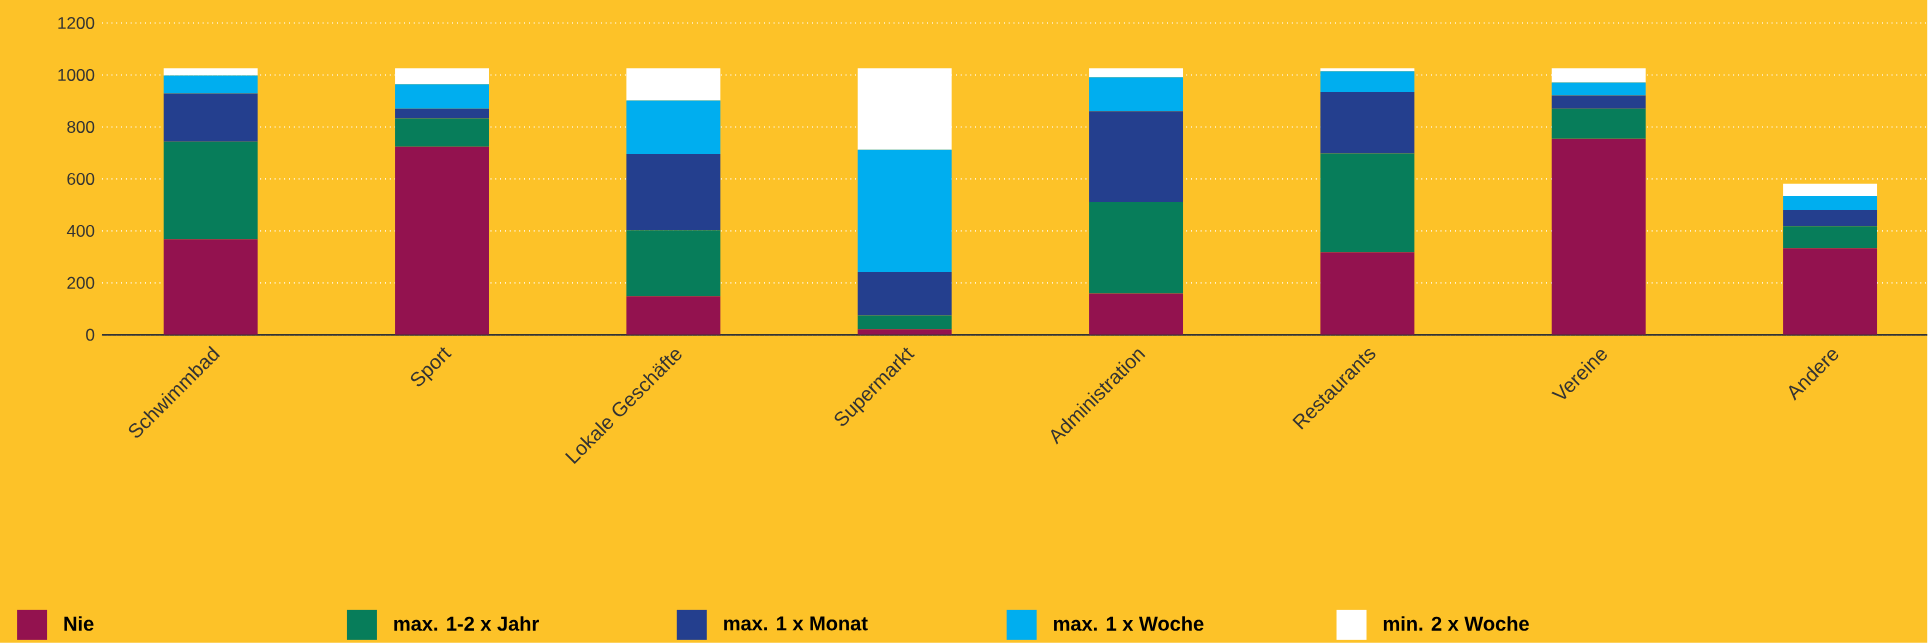 The width and height of the screenshot is (1928, 644). Describe the element at coordinates (81, 178) in the screenshot. I see `y-tick-label: 600` at that location.